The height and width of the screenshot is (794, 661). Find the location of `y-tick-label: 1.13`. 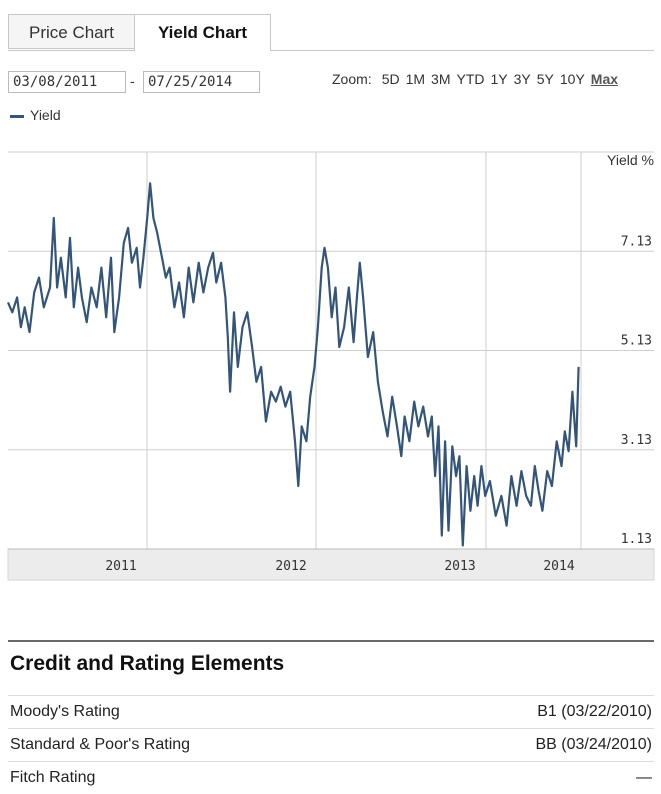

y-tick-label: 1.13 is located at coordinates (636, 539).